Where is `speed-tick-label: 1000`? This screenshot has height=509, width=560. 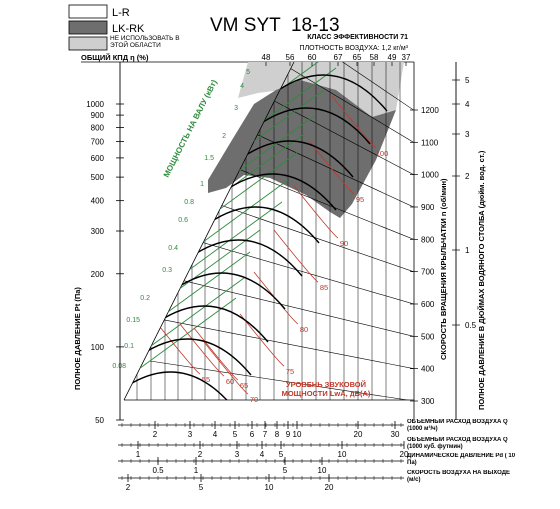
speed-tick-label: 1000 is located at coordinates (430, 175).